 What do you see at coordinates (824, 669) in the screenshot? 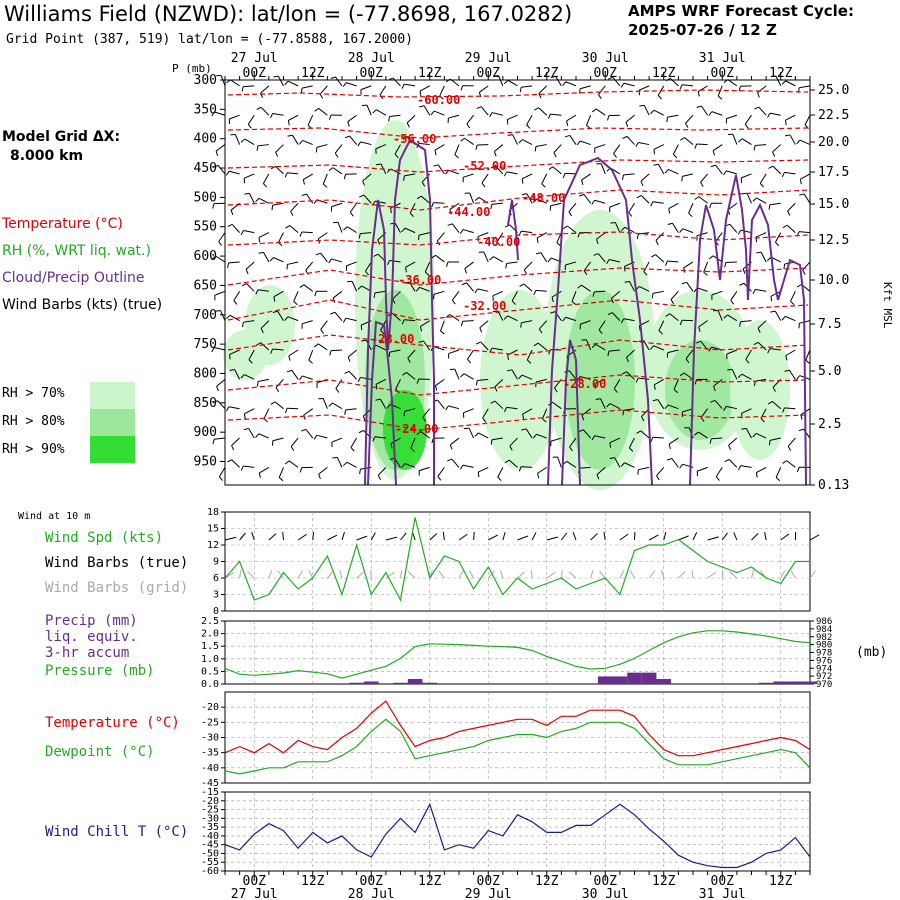
I see `pressure-right-tick-label: 974` at bounding box center [824, 669].